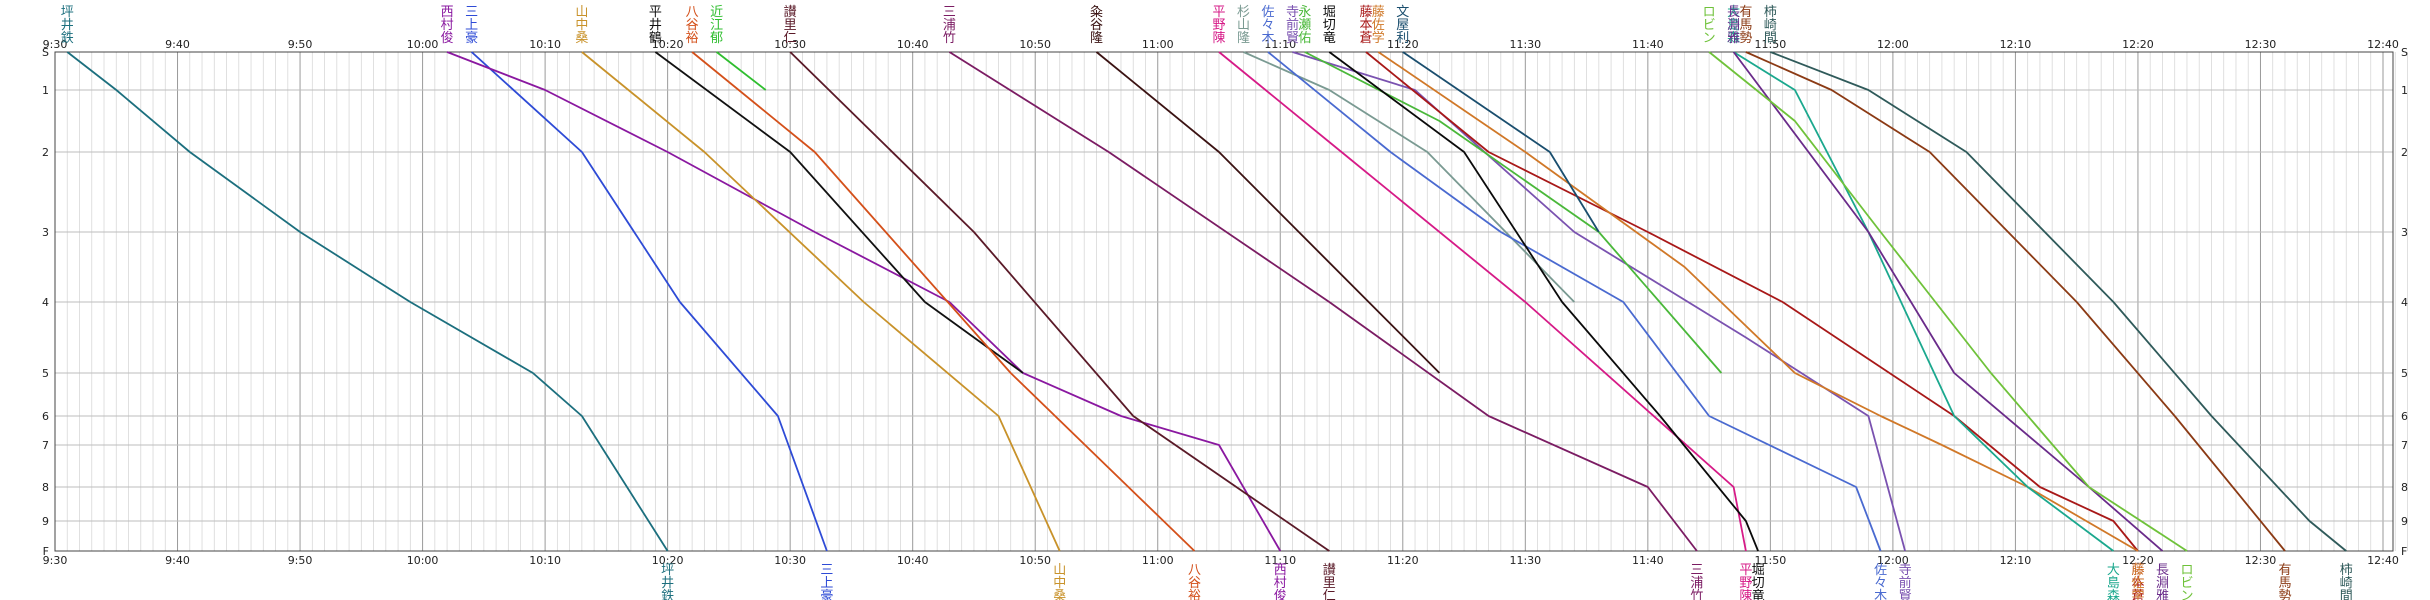  I want to click on svg-text: 馬, so click(1745, 25).